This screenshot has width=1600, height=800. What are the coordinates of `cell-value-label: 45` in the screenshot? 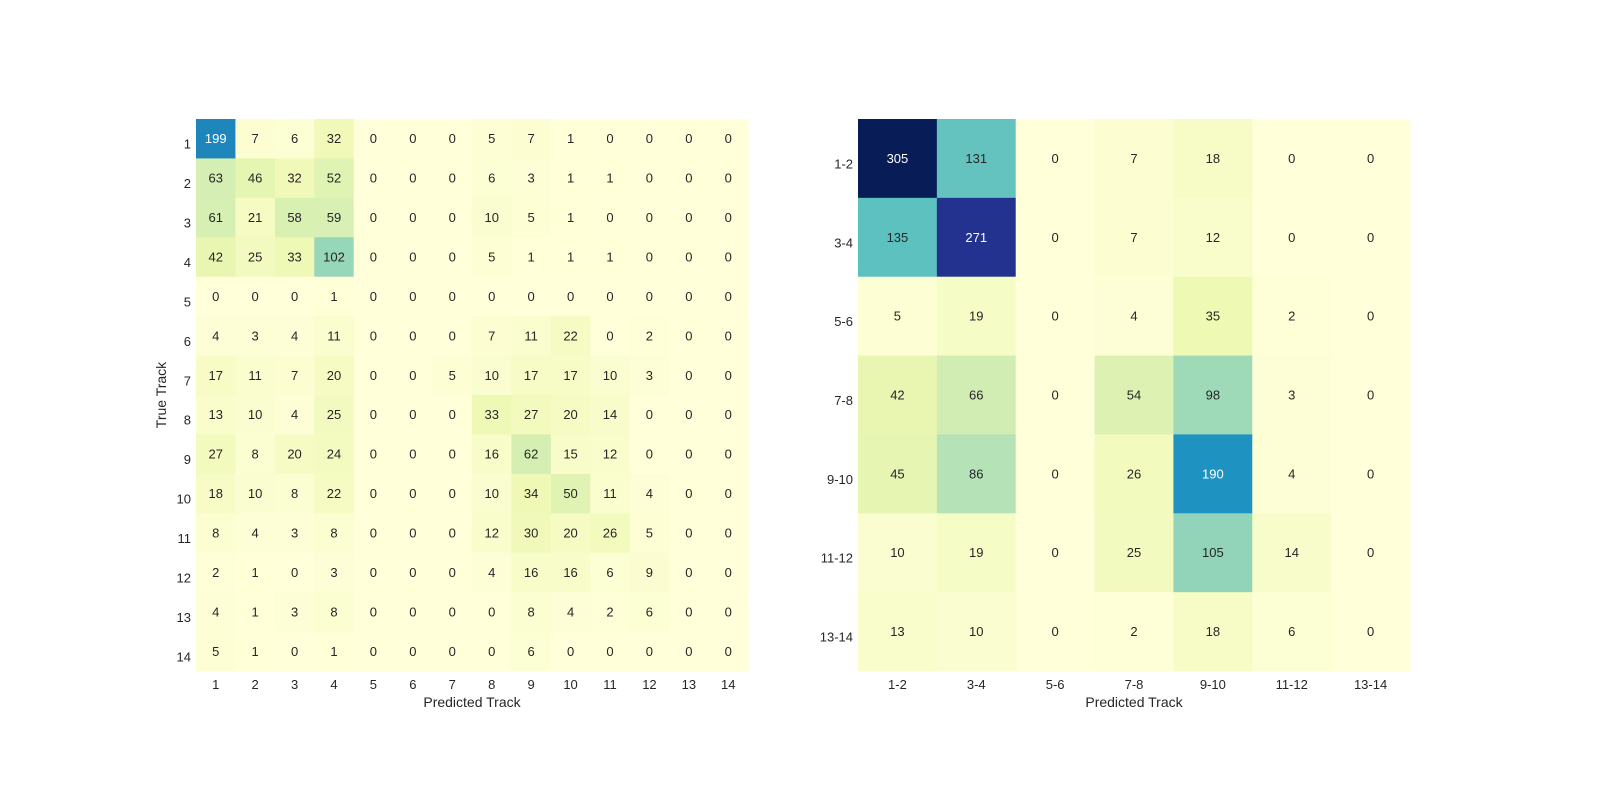 It's located at (897, 473).